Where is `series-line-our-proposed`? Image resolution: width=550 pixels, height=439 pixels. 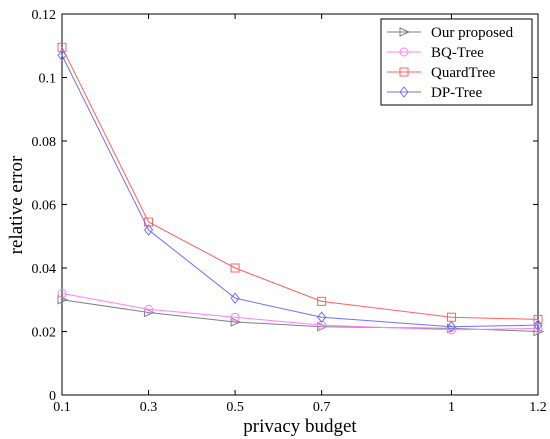
series-line-our-proposed is located at coordinates (300, 315).